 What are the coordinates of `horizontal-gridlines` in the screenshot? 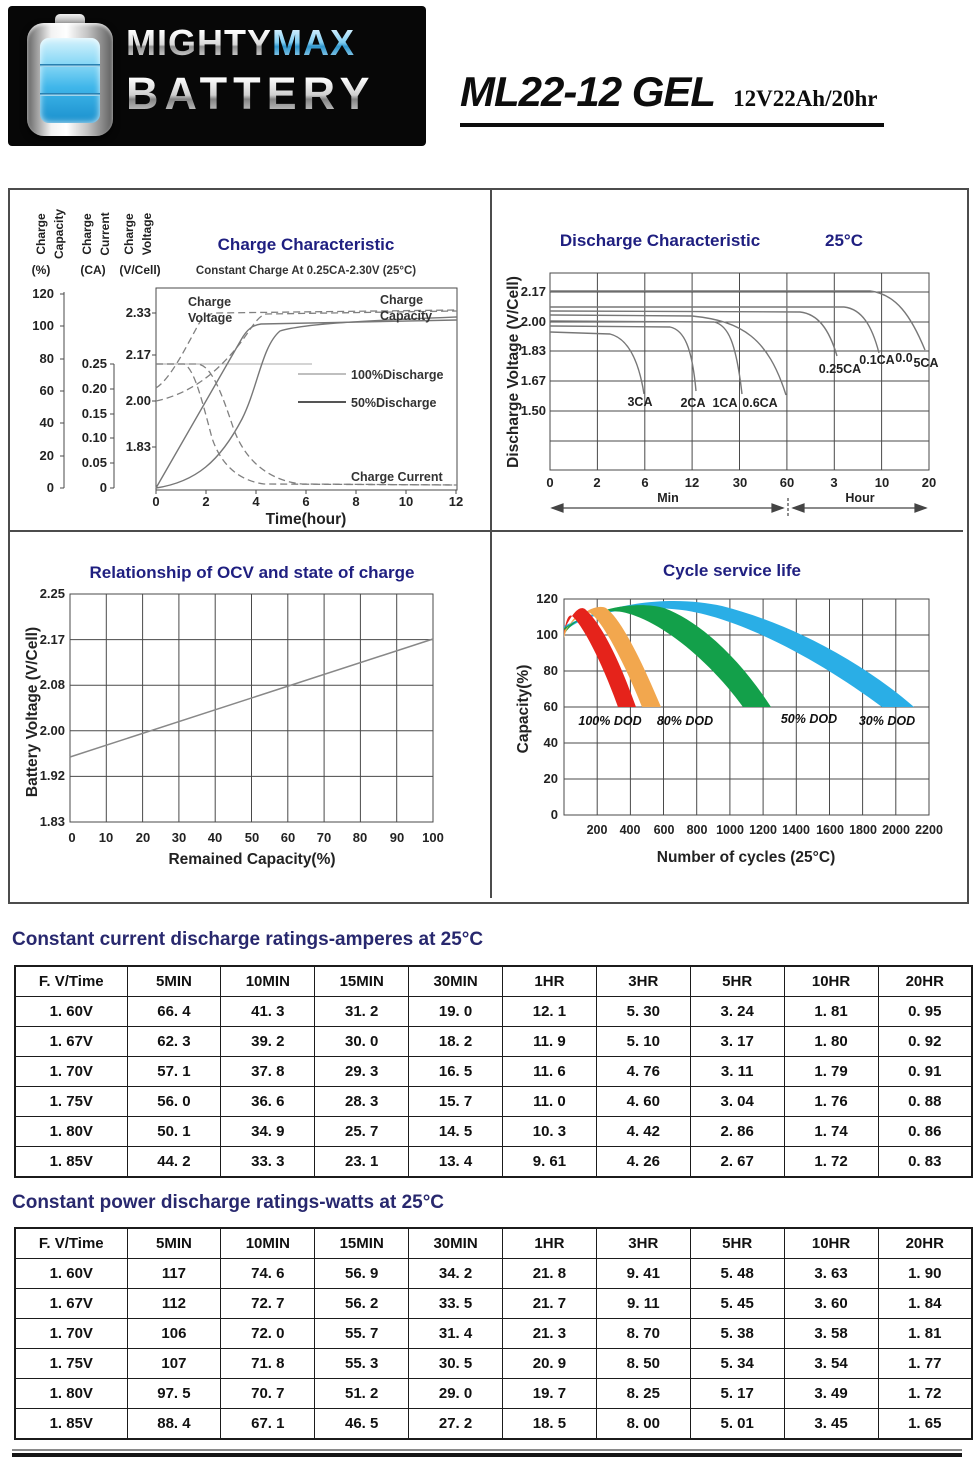 It's located at (739, 366).